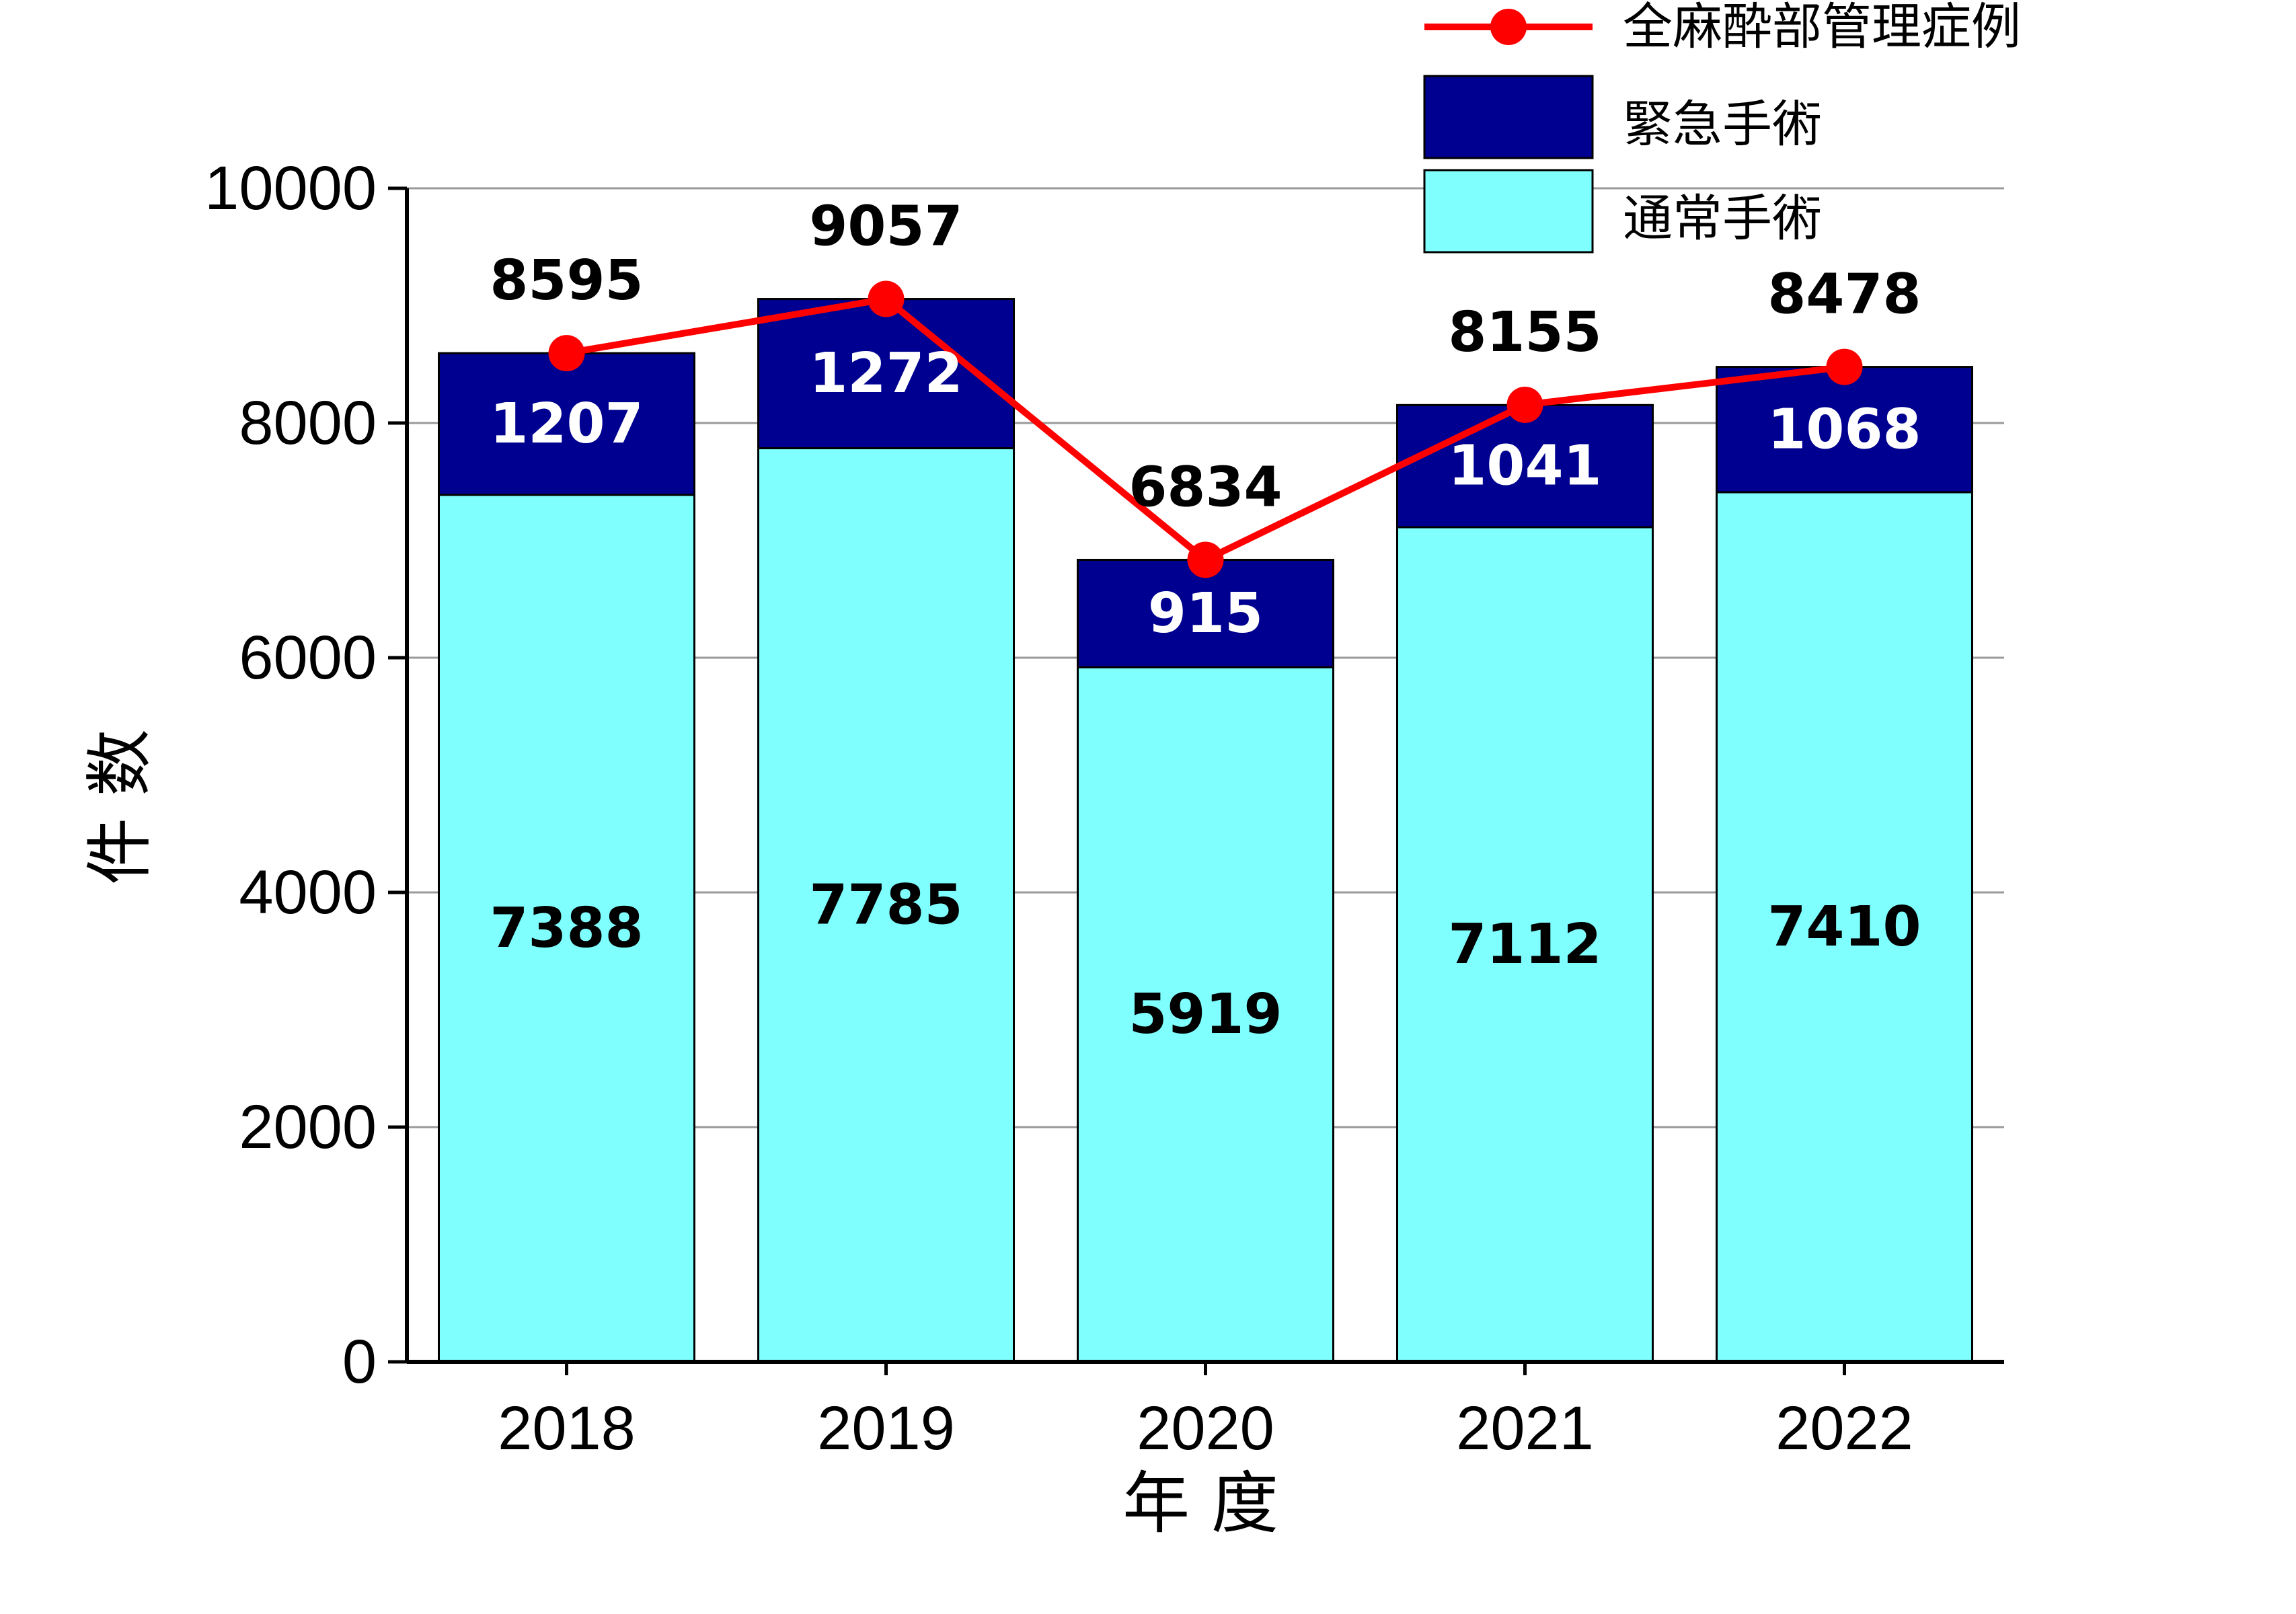 This screenshot has height=1614, width=2296. What do you see at coordinates (885, 227) in the screenshot?
I see `total-value-label: 9057` at bounding box center [885, 227].